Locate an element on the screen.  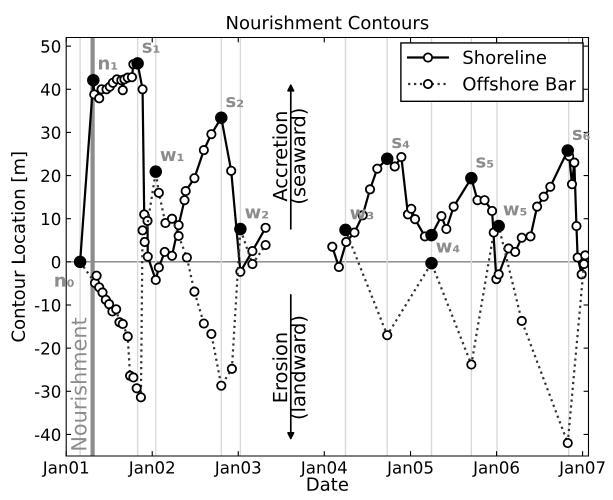
x-tick-label: Jan05 is located at coordinates (409, 469).